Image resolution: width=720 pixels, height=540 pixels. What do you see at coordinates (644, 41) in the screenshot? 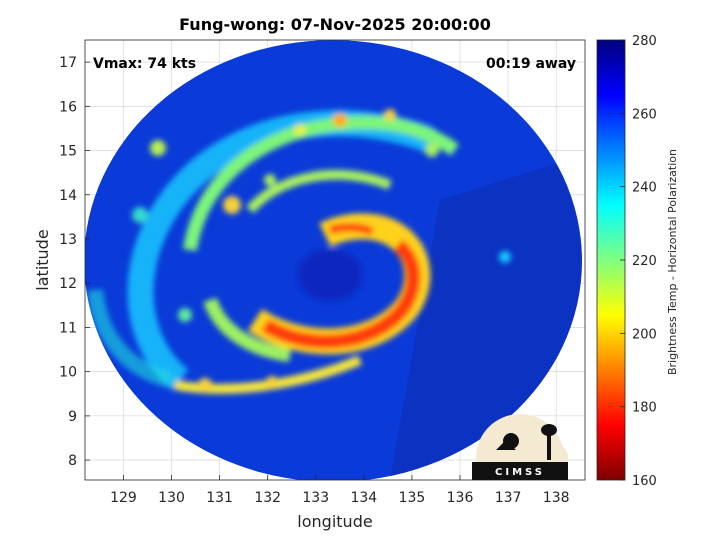
I see `colorbar-tick-label: 280` at bounding box center [644, 41].